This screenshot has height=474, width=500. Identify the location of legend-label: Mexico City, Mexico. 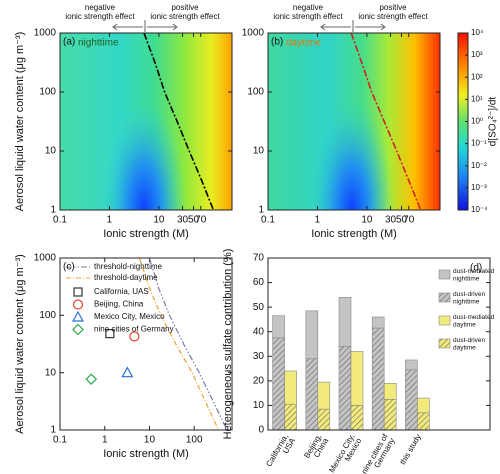
(129, 316).